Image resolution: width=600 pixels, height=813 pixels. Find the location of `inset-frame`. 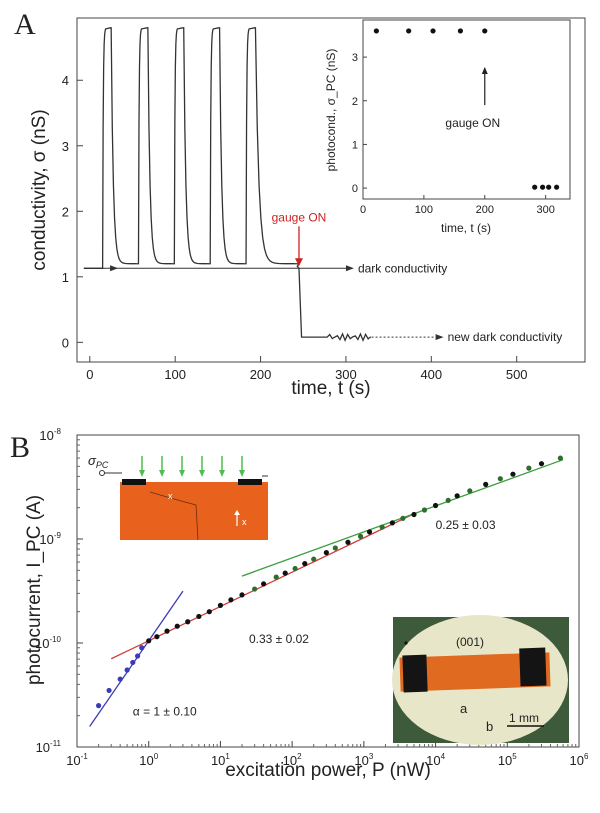

inset-frame is located at coordinates (466, 109).